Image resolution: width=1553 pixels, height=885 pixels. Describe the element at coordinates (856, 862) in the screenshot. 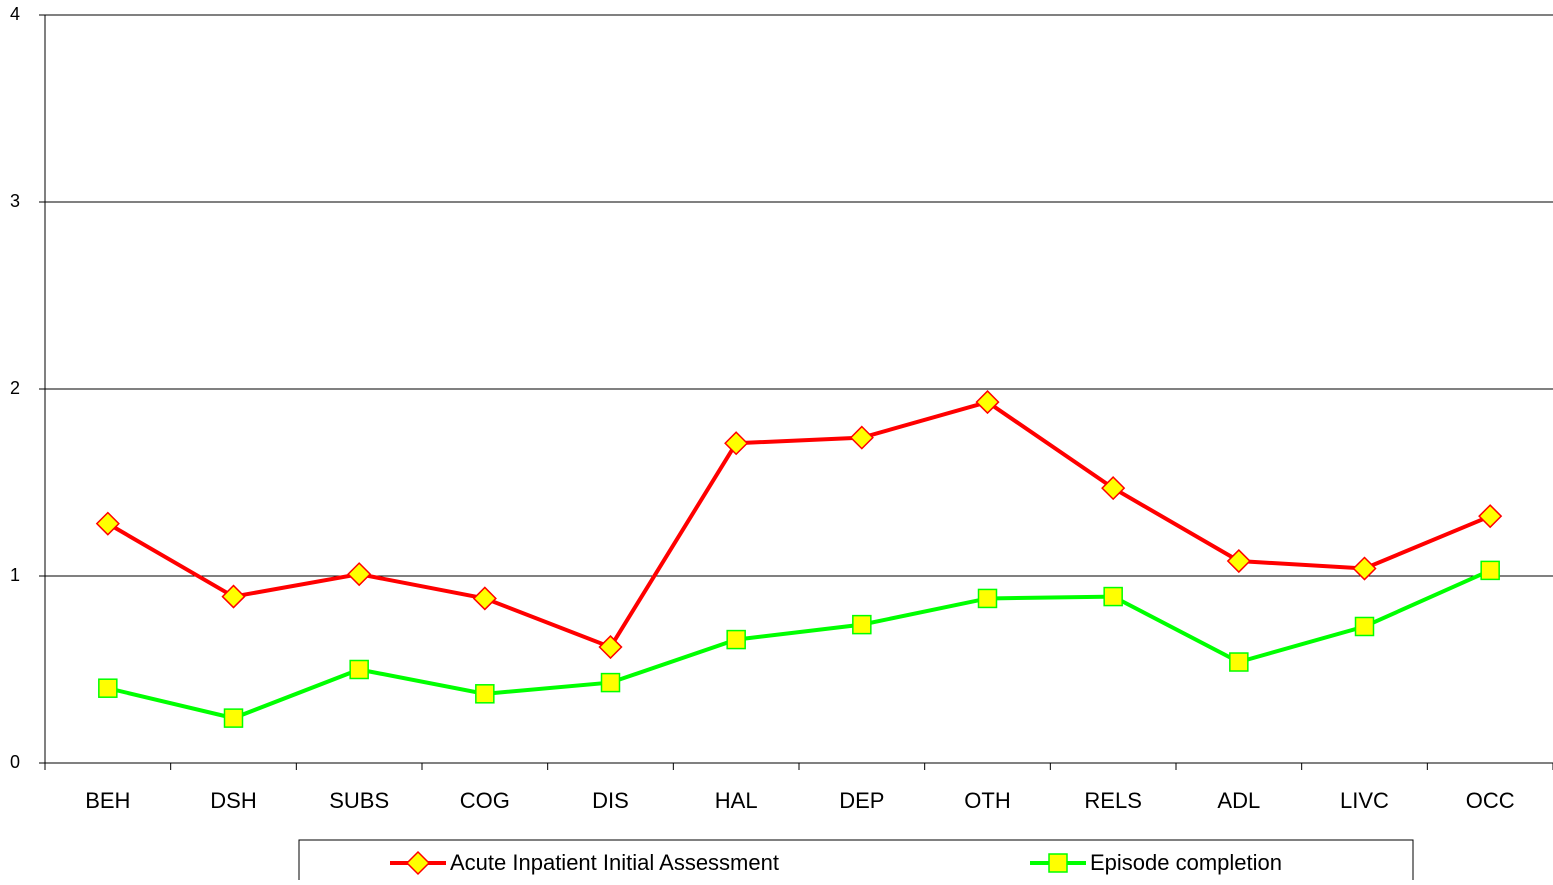

I see `legend` at that location.